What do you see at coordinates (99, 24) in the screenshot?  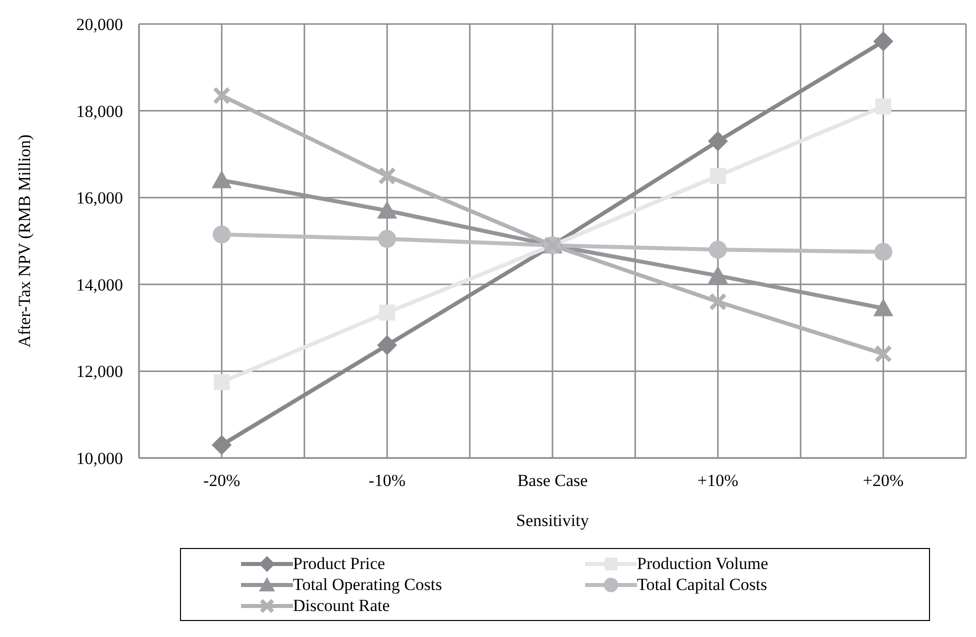 I see `y-tick-label: 20,000` at bounding box center [99, 24].